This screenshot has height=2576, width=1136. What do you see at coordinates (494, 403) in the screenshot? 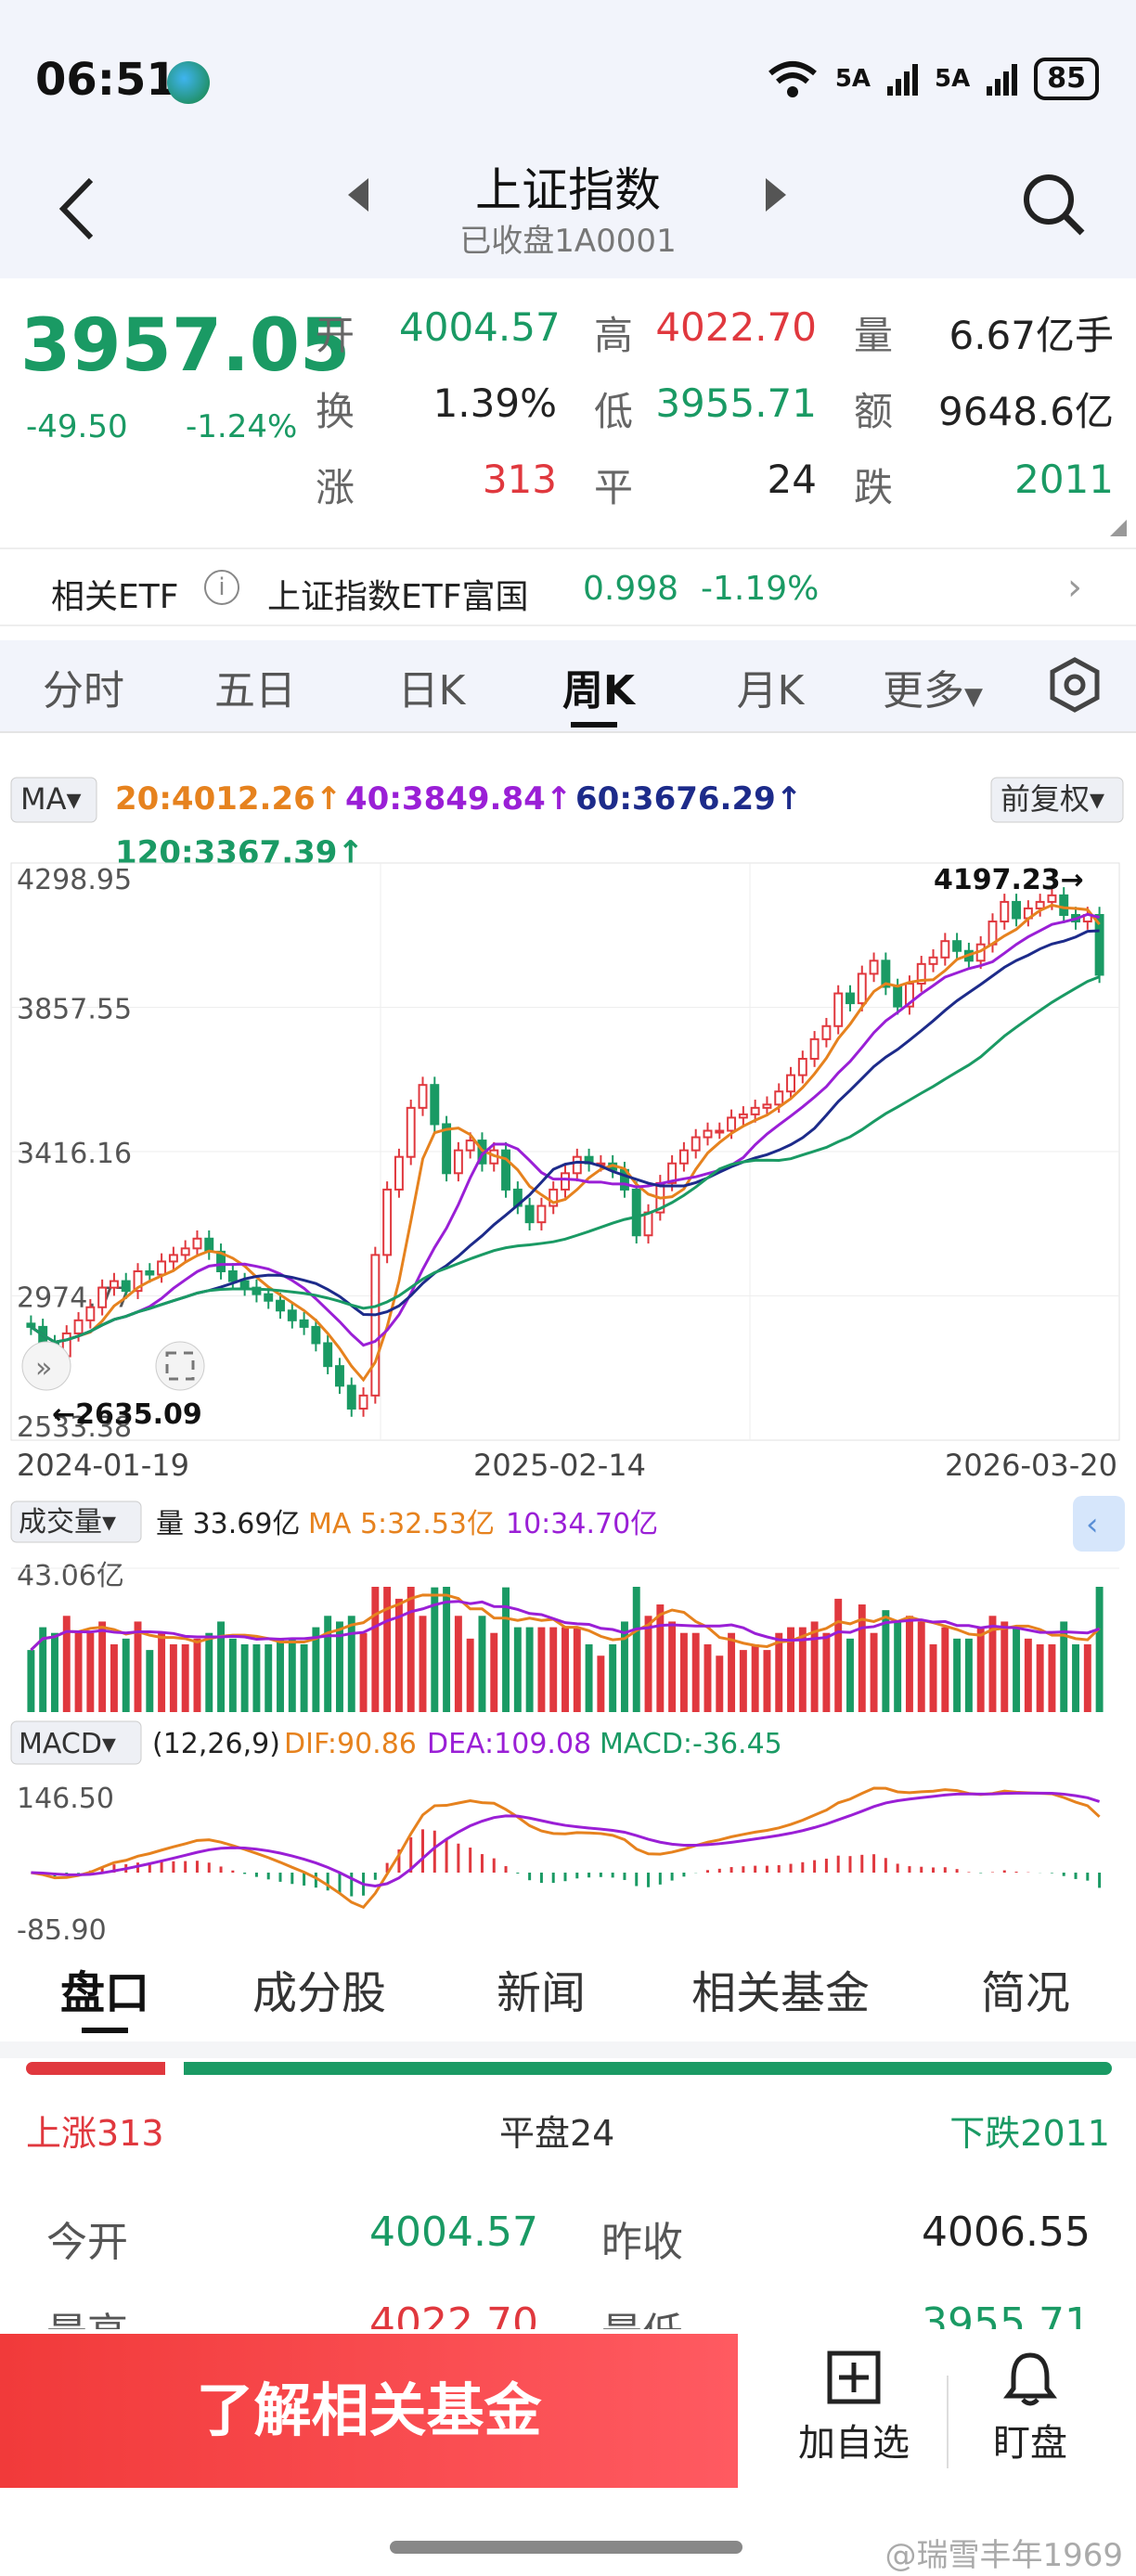
I see `quote-value: 1.39%` at bounding box center [494, 403].